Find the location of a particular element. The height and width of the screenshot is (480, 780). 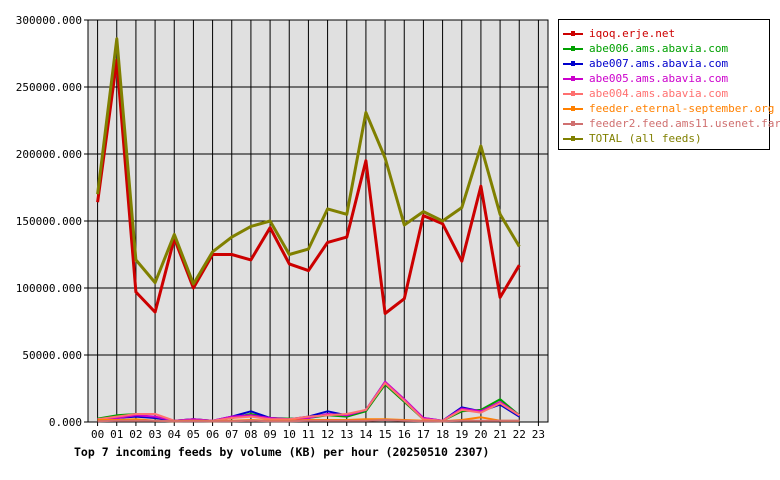

legend-label: abe007.ams.abavia.com is located at coordinates (659, 63).